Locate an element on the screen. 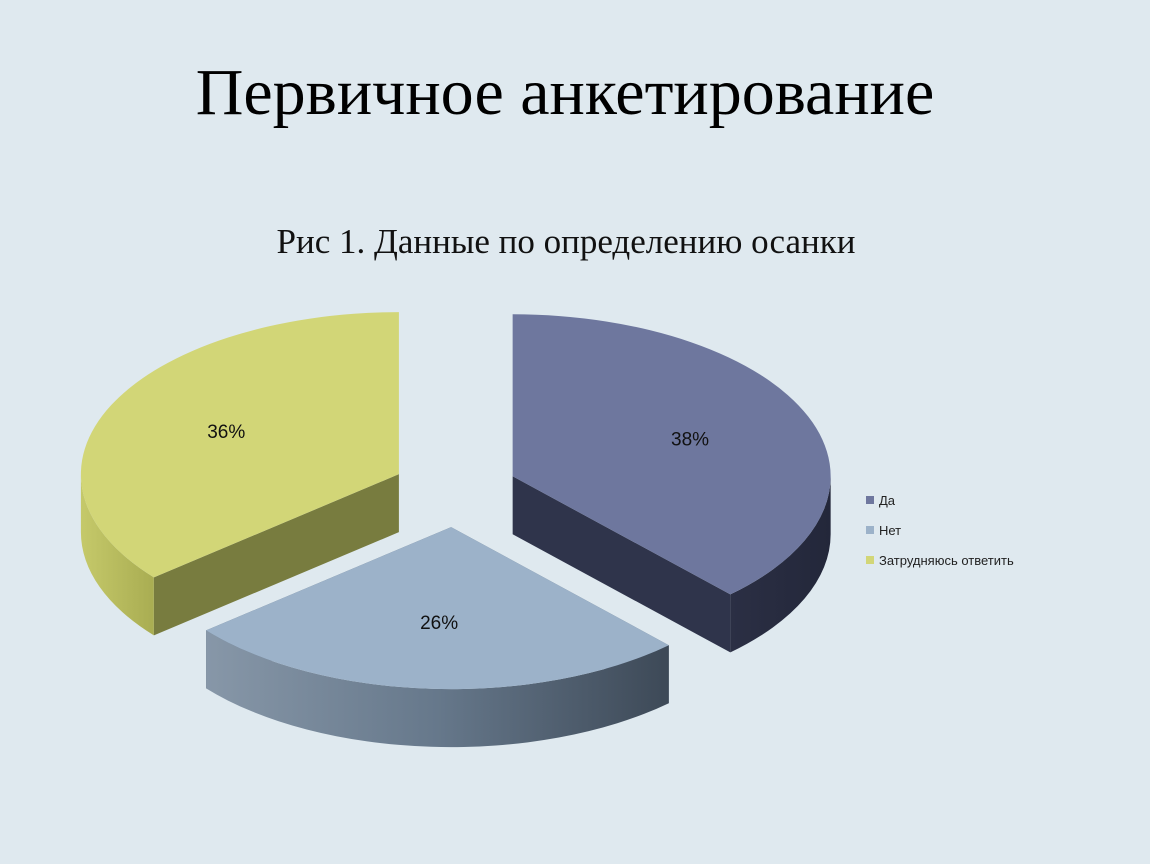 The height and width of the screenshot is (864, 1150). pie-slice-net: 26% is located at coordinates (437, 637).